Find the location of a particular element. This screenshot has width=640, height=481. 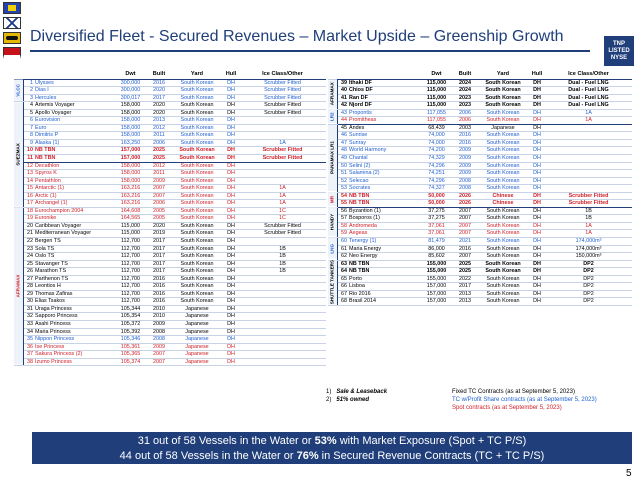

vessel-number: 66 is located at coordinates (342, 286).